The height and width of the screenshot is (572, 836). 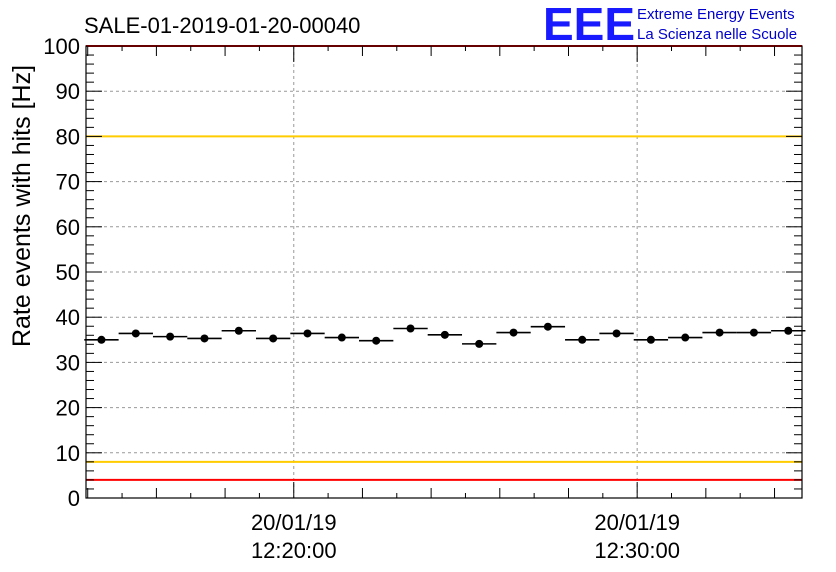 What do you see at coordinates (68, 227) in the screenshot?
I see `y-tick-label: 60` at bounding box center [68, 227].